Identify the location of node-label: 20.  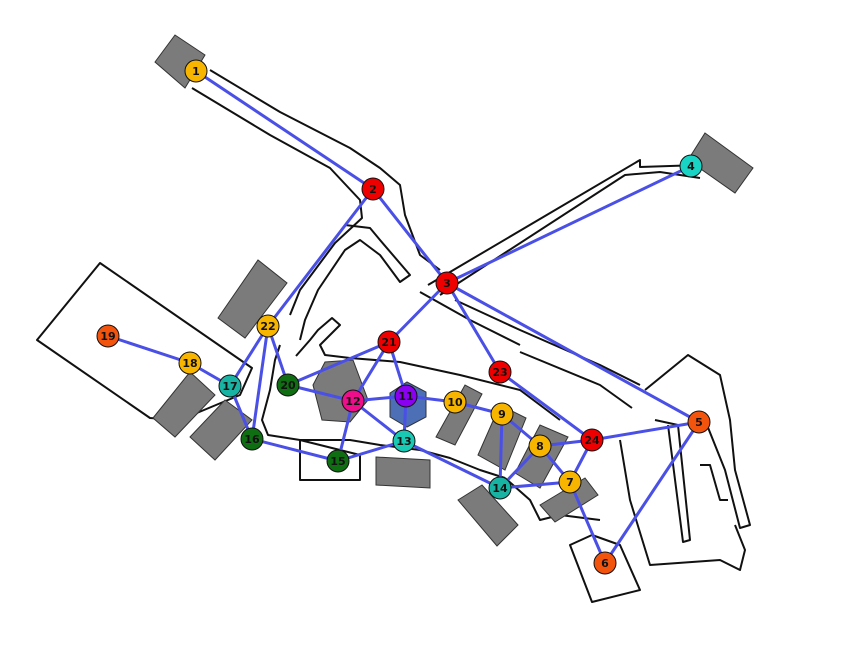
(288, 385).